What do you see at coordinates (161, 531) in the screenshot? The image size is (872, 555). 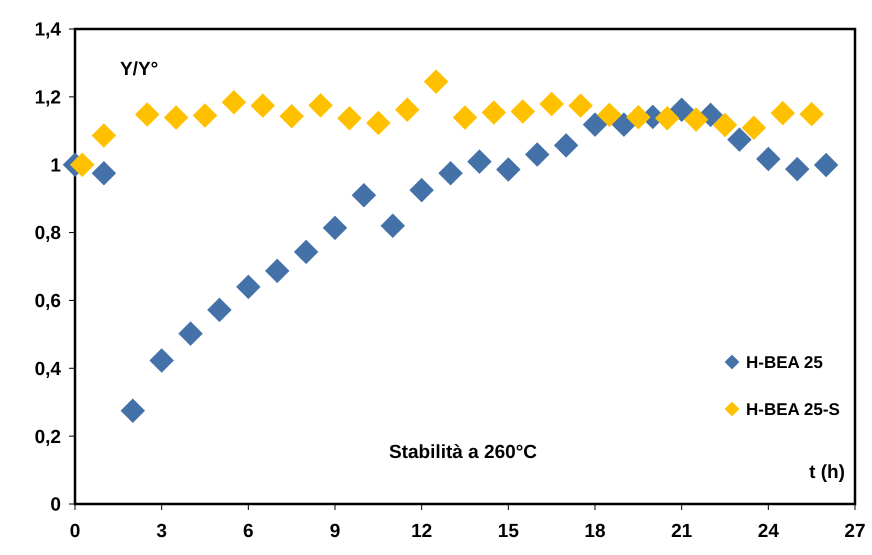 I see `x-tick-label: 3` at bounding box center [161, 531].